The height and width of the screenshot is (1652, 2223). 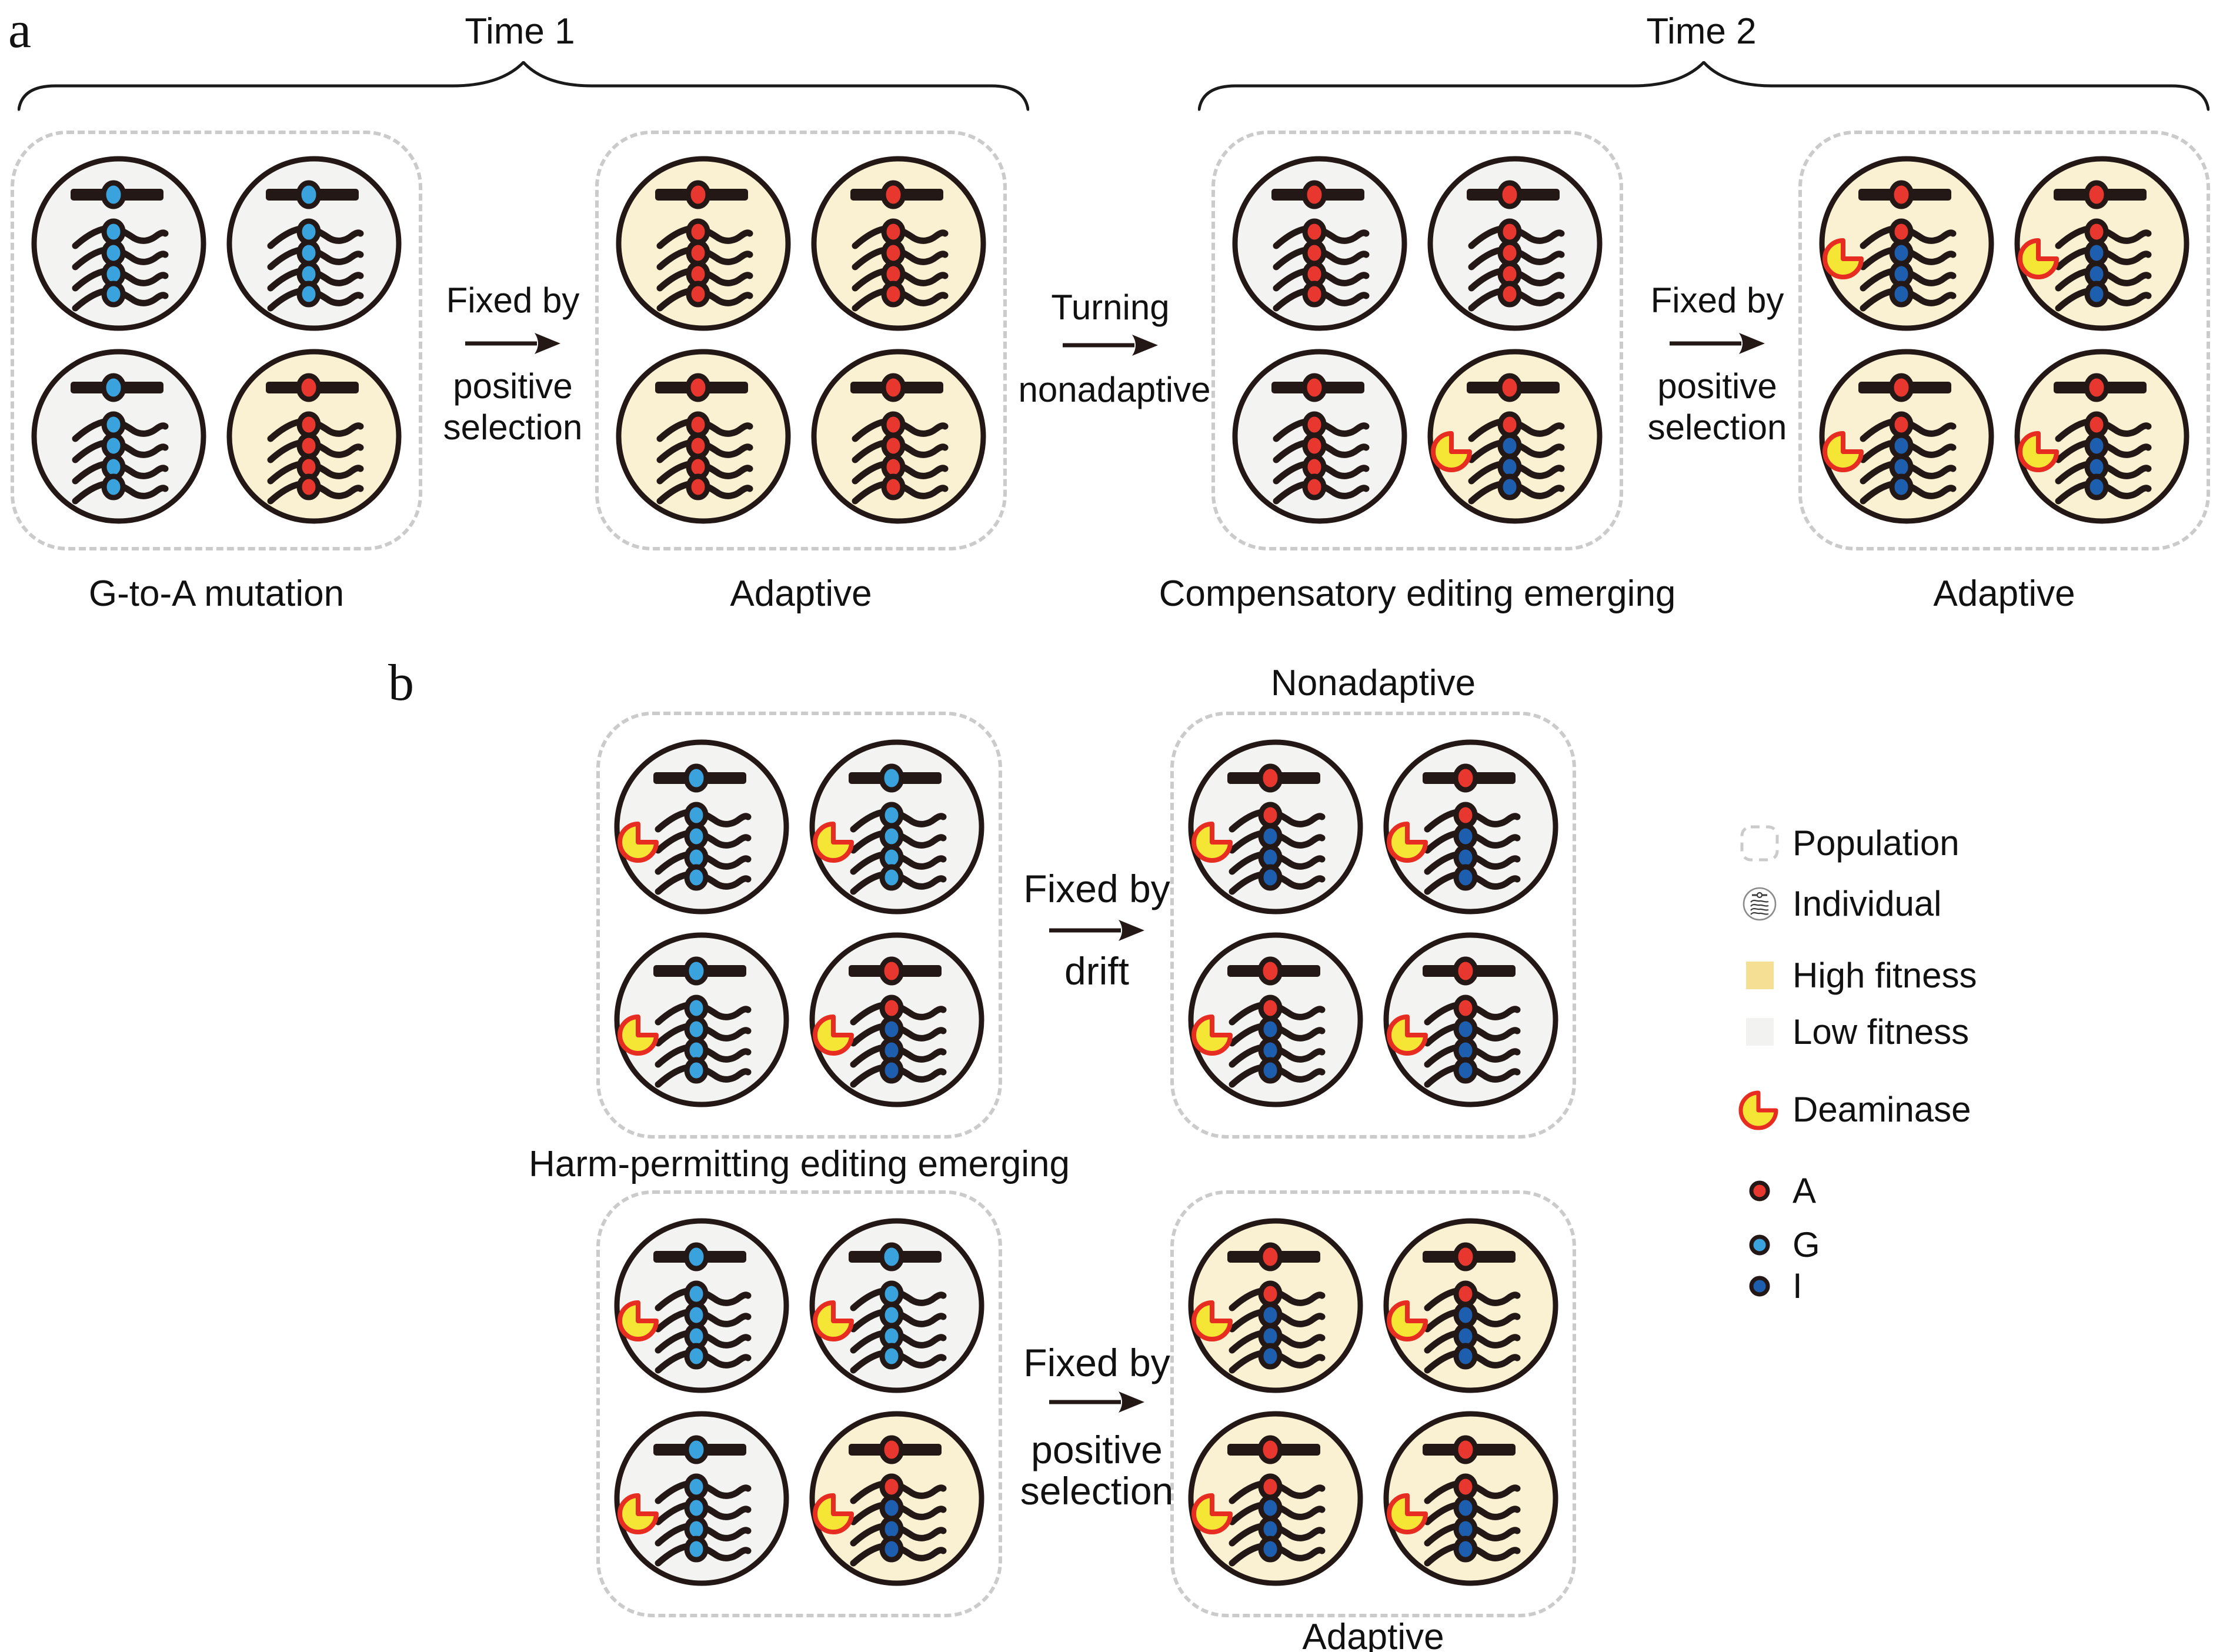 I want to click on legend-label: Population, so click(x=1876, y=843).